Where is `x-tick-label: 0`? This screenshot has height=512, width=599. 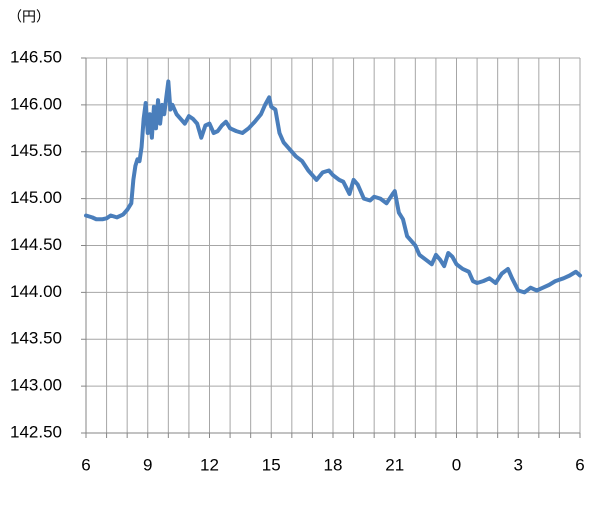
x-tick-label: 0 is located at coordinates (456, 464).